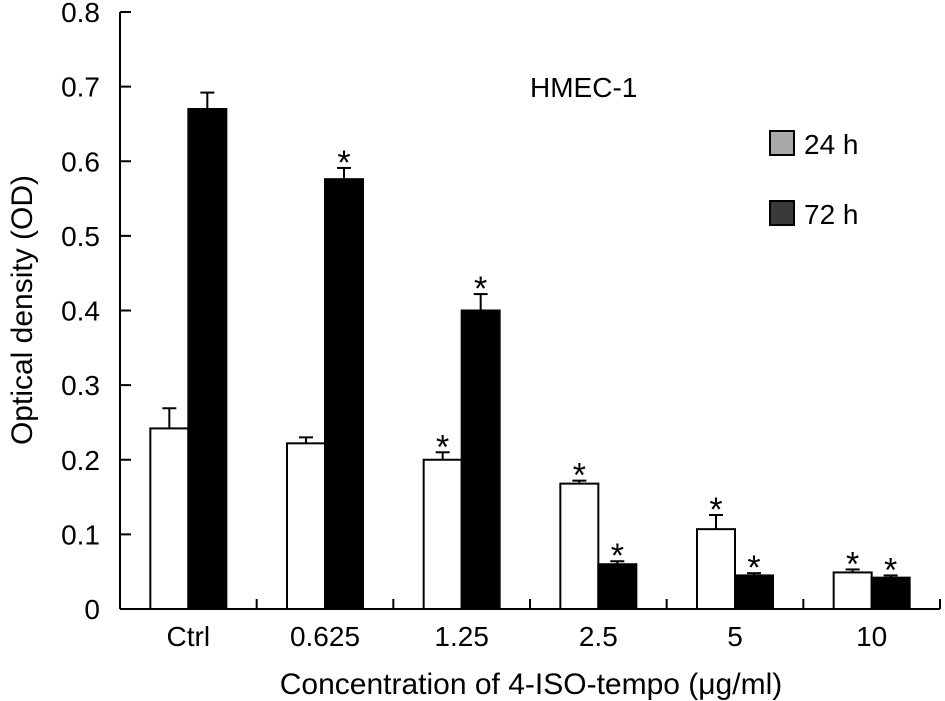  I want to click on x-tick-label: 5, so click(735, 636).